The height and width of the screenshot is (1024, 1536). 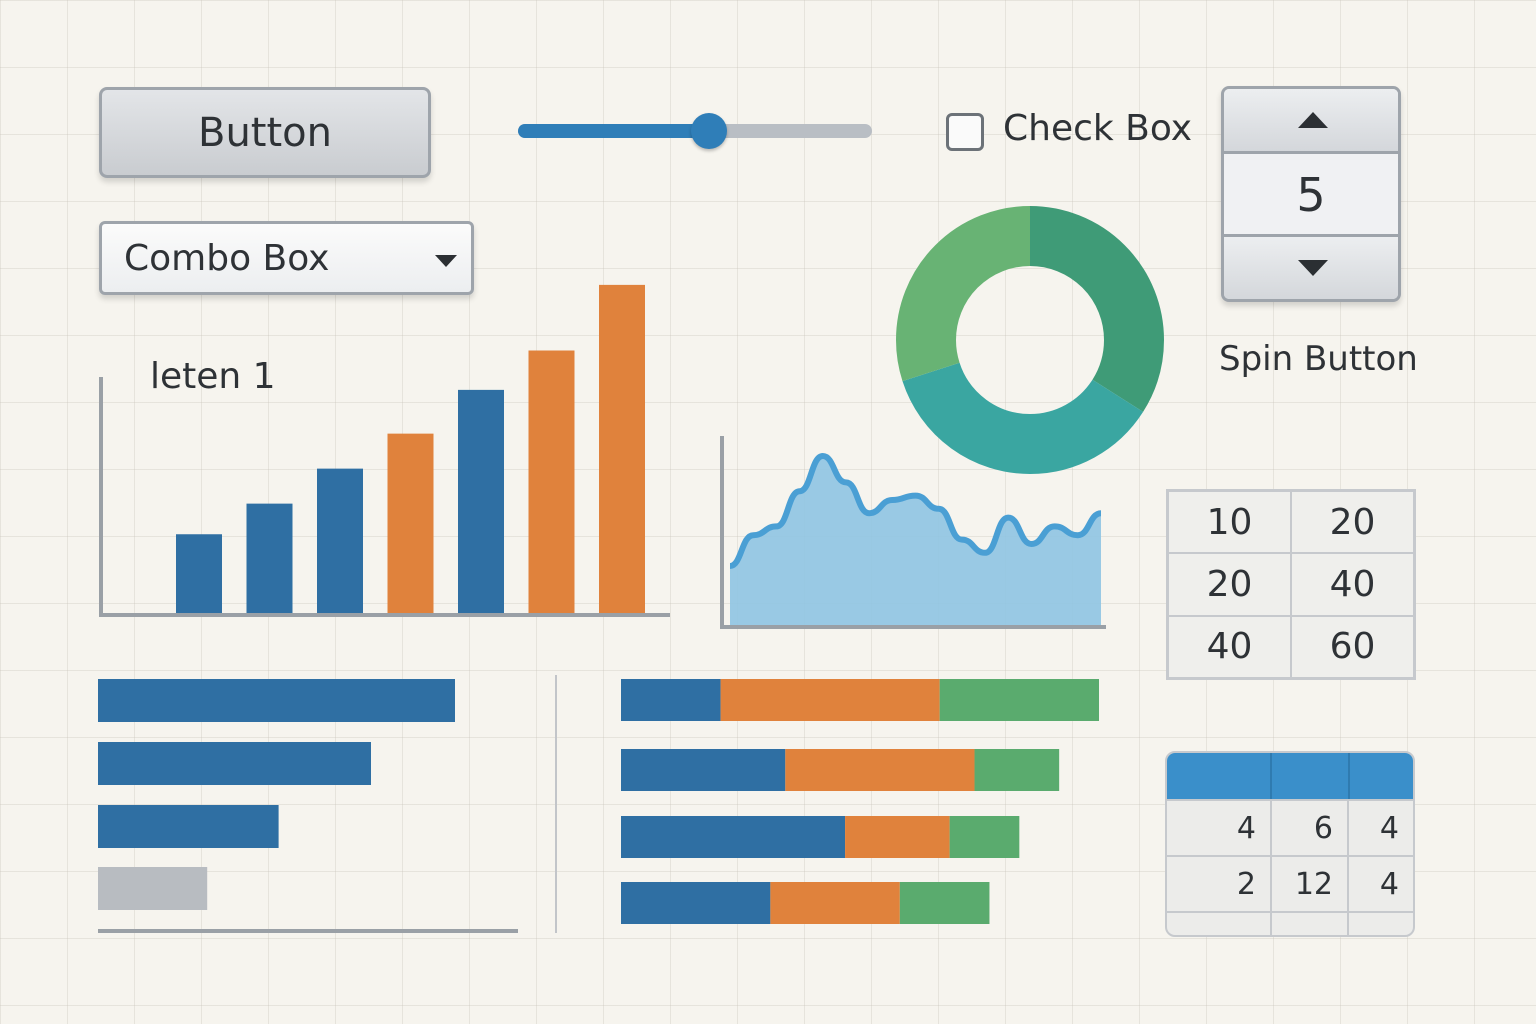 I want to click on combo-box-value: Combo Box, so click(x=227, y=258).